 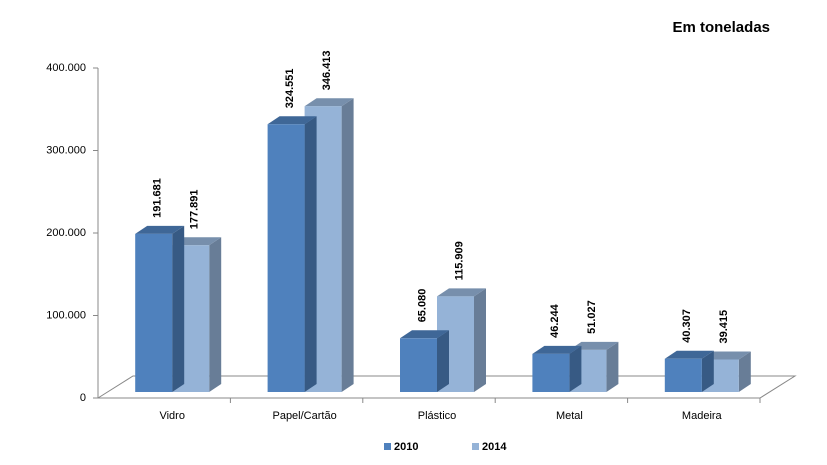 What do you see at coordinates (494, 447) in the screenshot?
I see `legend-label: 2014` at bounding box center [494, 447].